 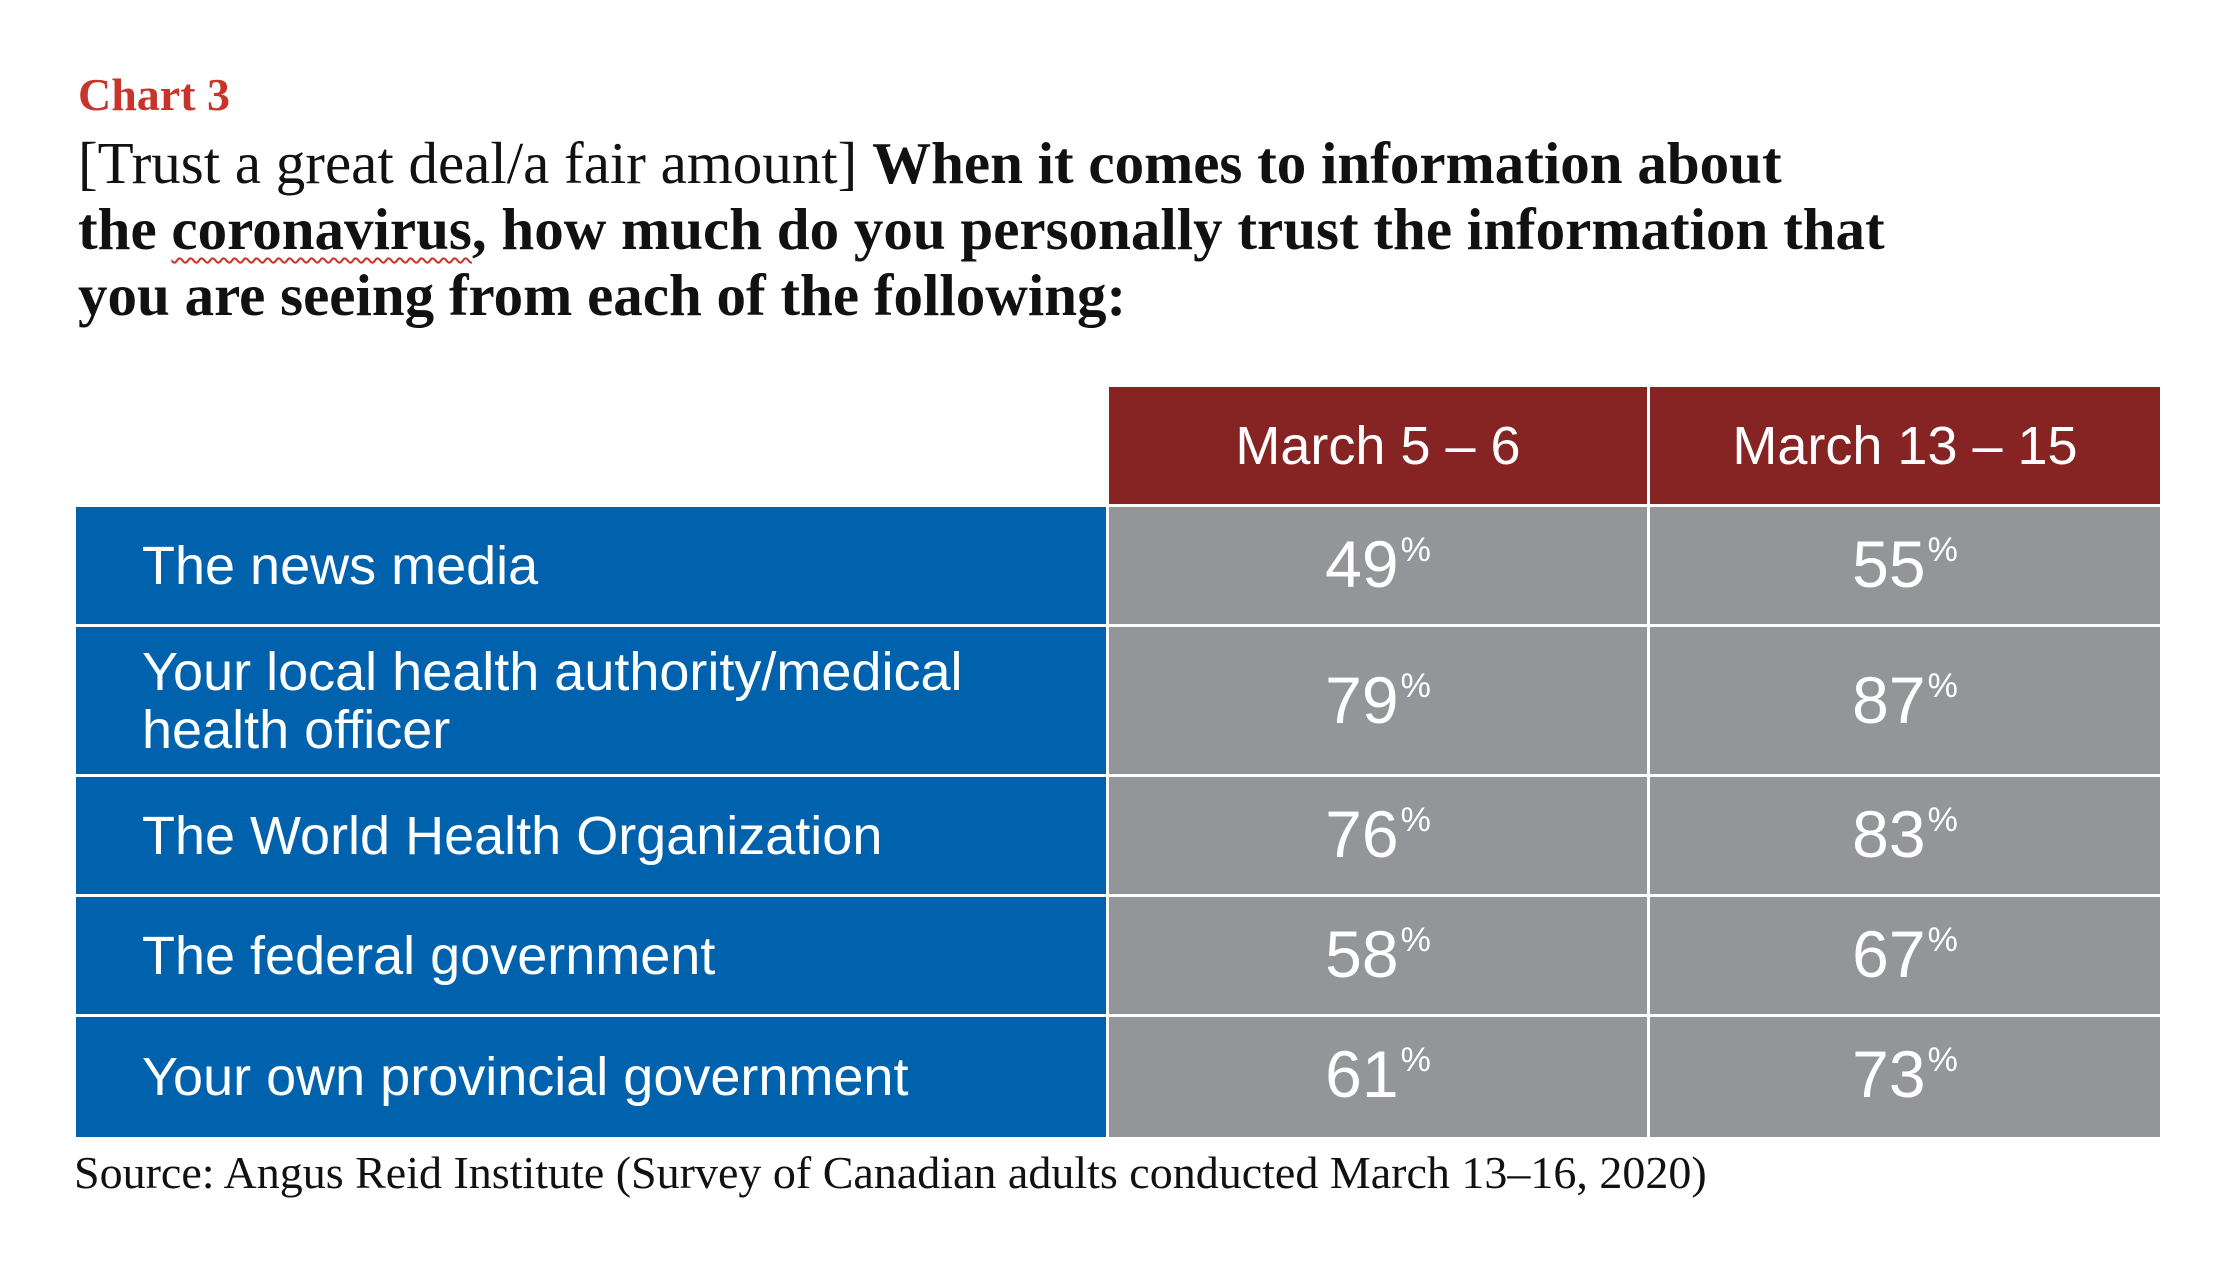 I want to click on value-number: 58, so click(x=1362, y=954).